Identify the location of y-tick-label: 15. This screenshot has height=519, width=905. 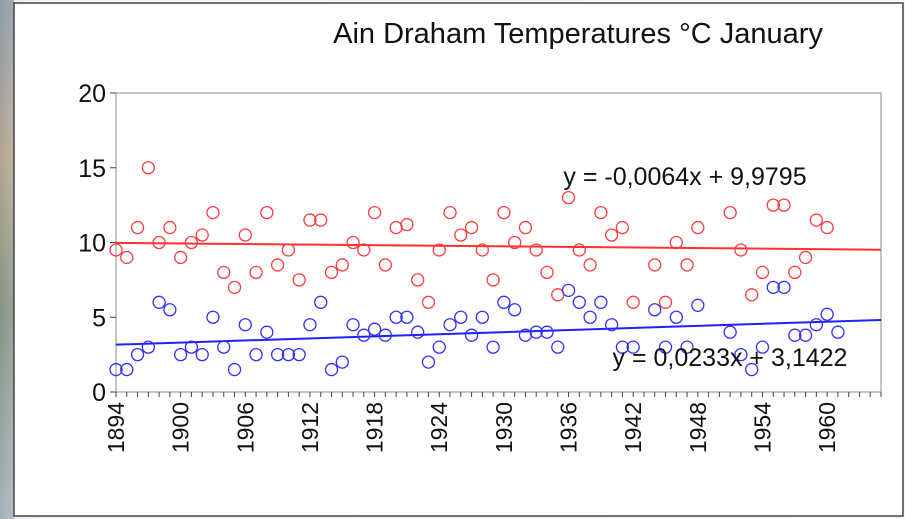
(92, 169).